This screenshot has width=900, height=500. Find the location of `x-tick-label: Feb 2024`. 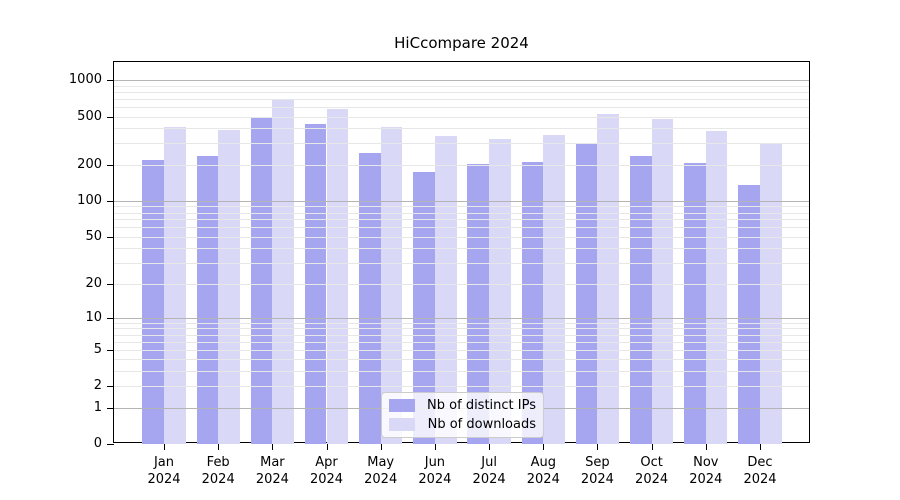

x-tick-label: Feb 2024 is located at coordinates (218, 471).